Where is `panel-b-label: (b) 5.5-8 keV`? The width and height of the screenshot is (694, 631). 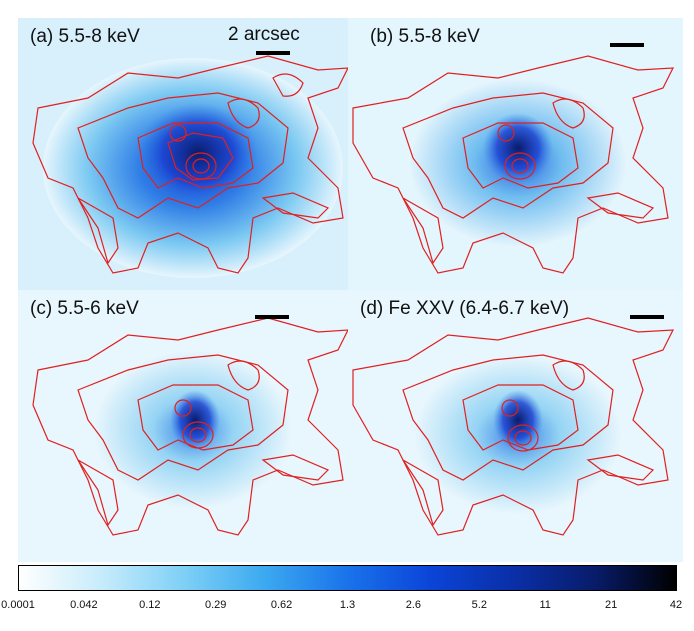
panel-b-label: (b) 5.5-8 keV is located at coordinates (425, 36).